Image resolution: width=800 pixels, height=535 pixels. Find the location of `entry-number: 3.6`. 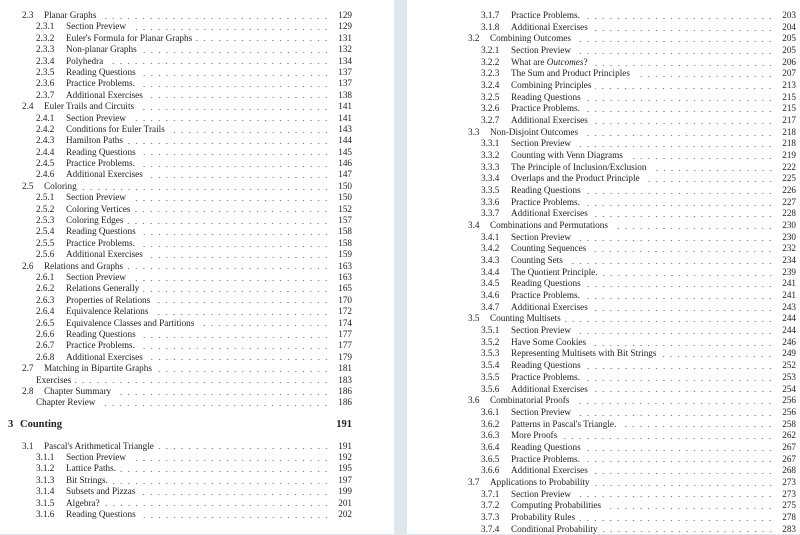

entry-number: 3.6 is located at coordinates (474, 400).